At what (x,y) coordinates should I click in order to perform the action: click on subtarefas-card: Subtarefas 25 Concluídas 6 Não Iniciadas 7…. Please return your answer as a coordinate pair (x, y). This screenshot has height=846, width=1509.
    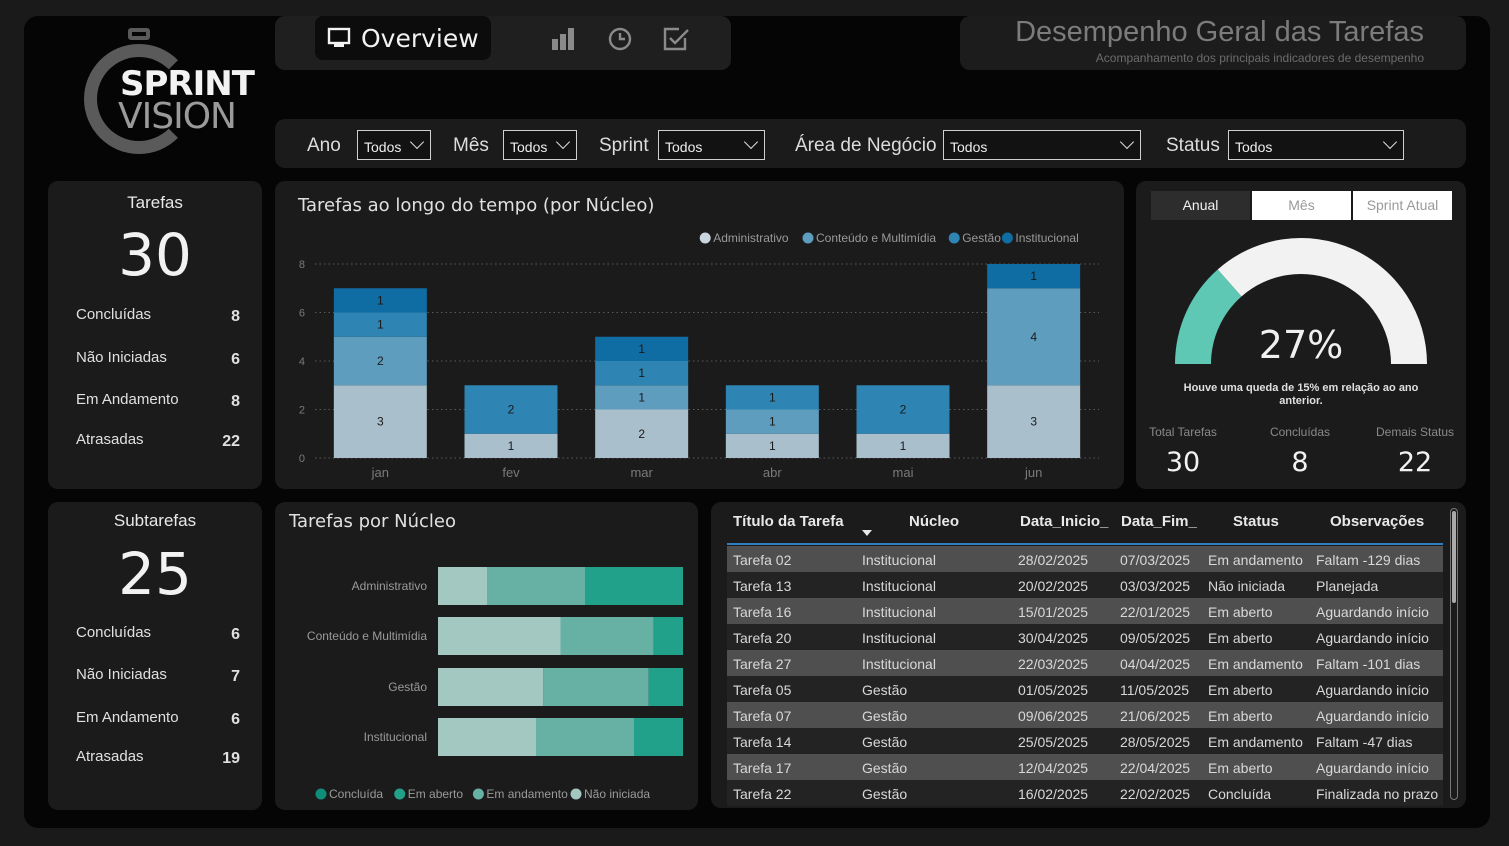
    Looking at the image, I should click on (155, 656).